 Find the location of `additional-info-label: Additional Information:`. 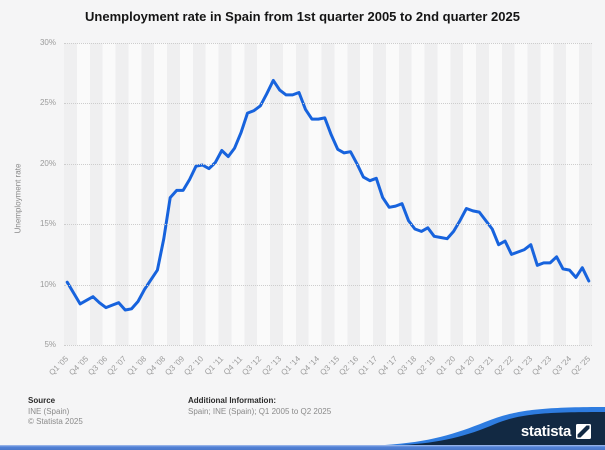

additional-info-label: Additional Information: is located at coordinates (232, 400).